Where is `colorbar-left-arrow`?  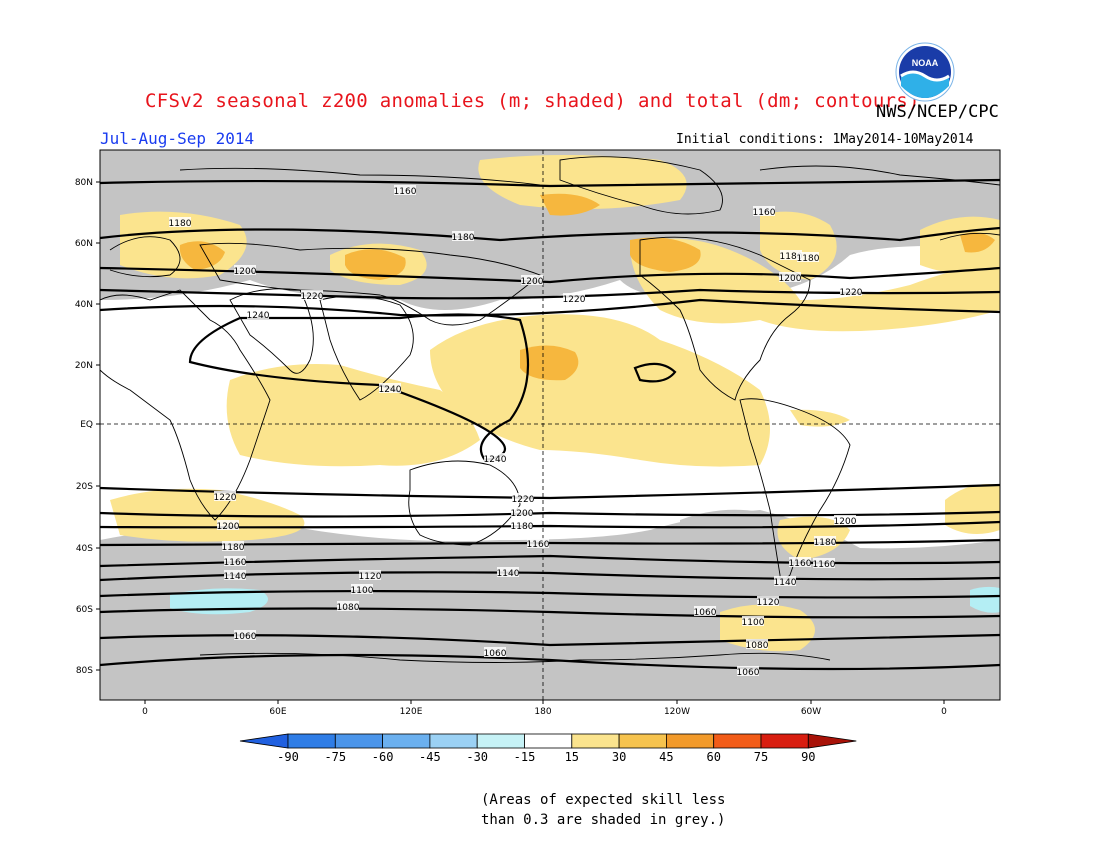 colorbar-left-arrow is located at coordinates (264, 741).